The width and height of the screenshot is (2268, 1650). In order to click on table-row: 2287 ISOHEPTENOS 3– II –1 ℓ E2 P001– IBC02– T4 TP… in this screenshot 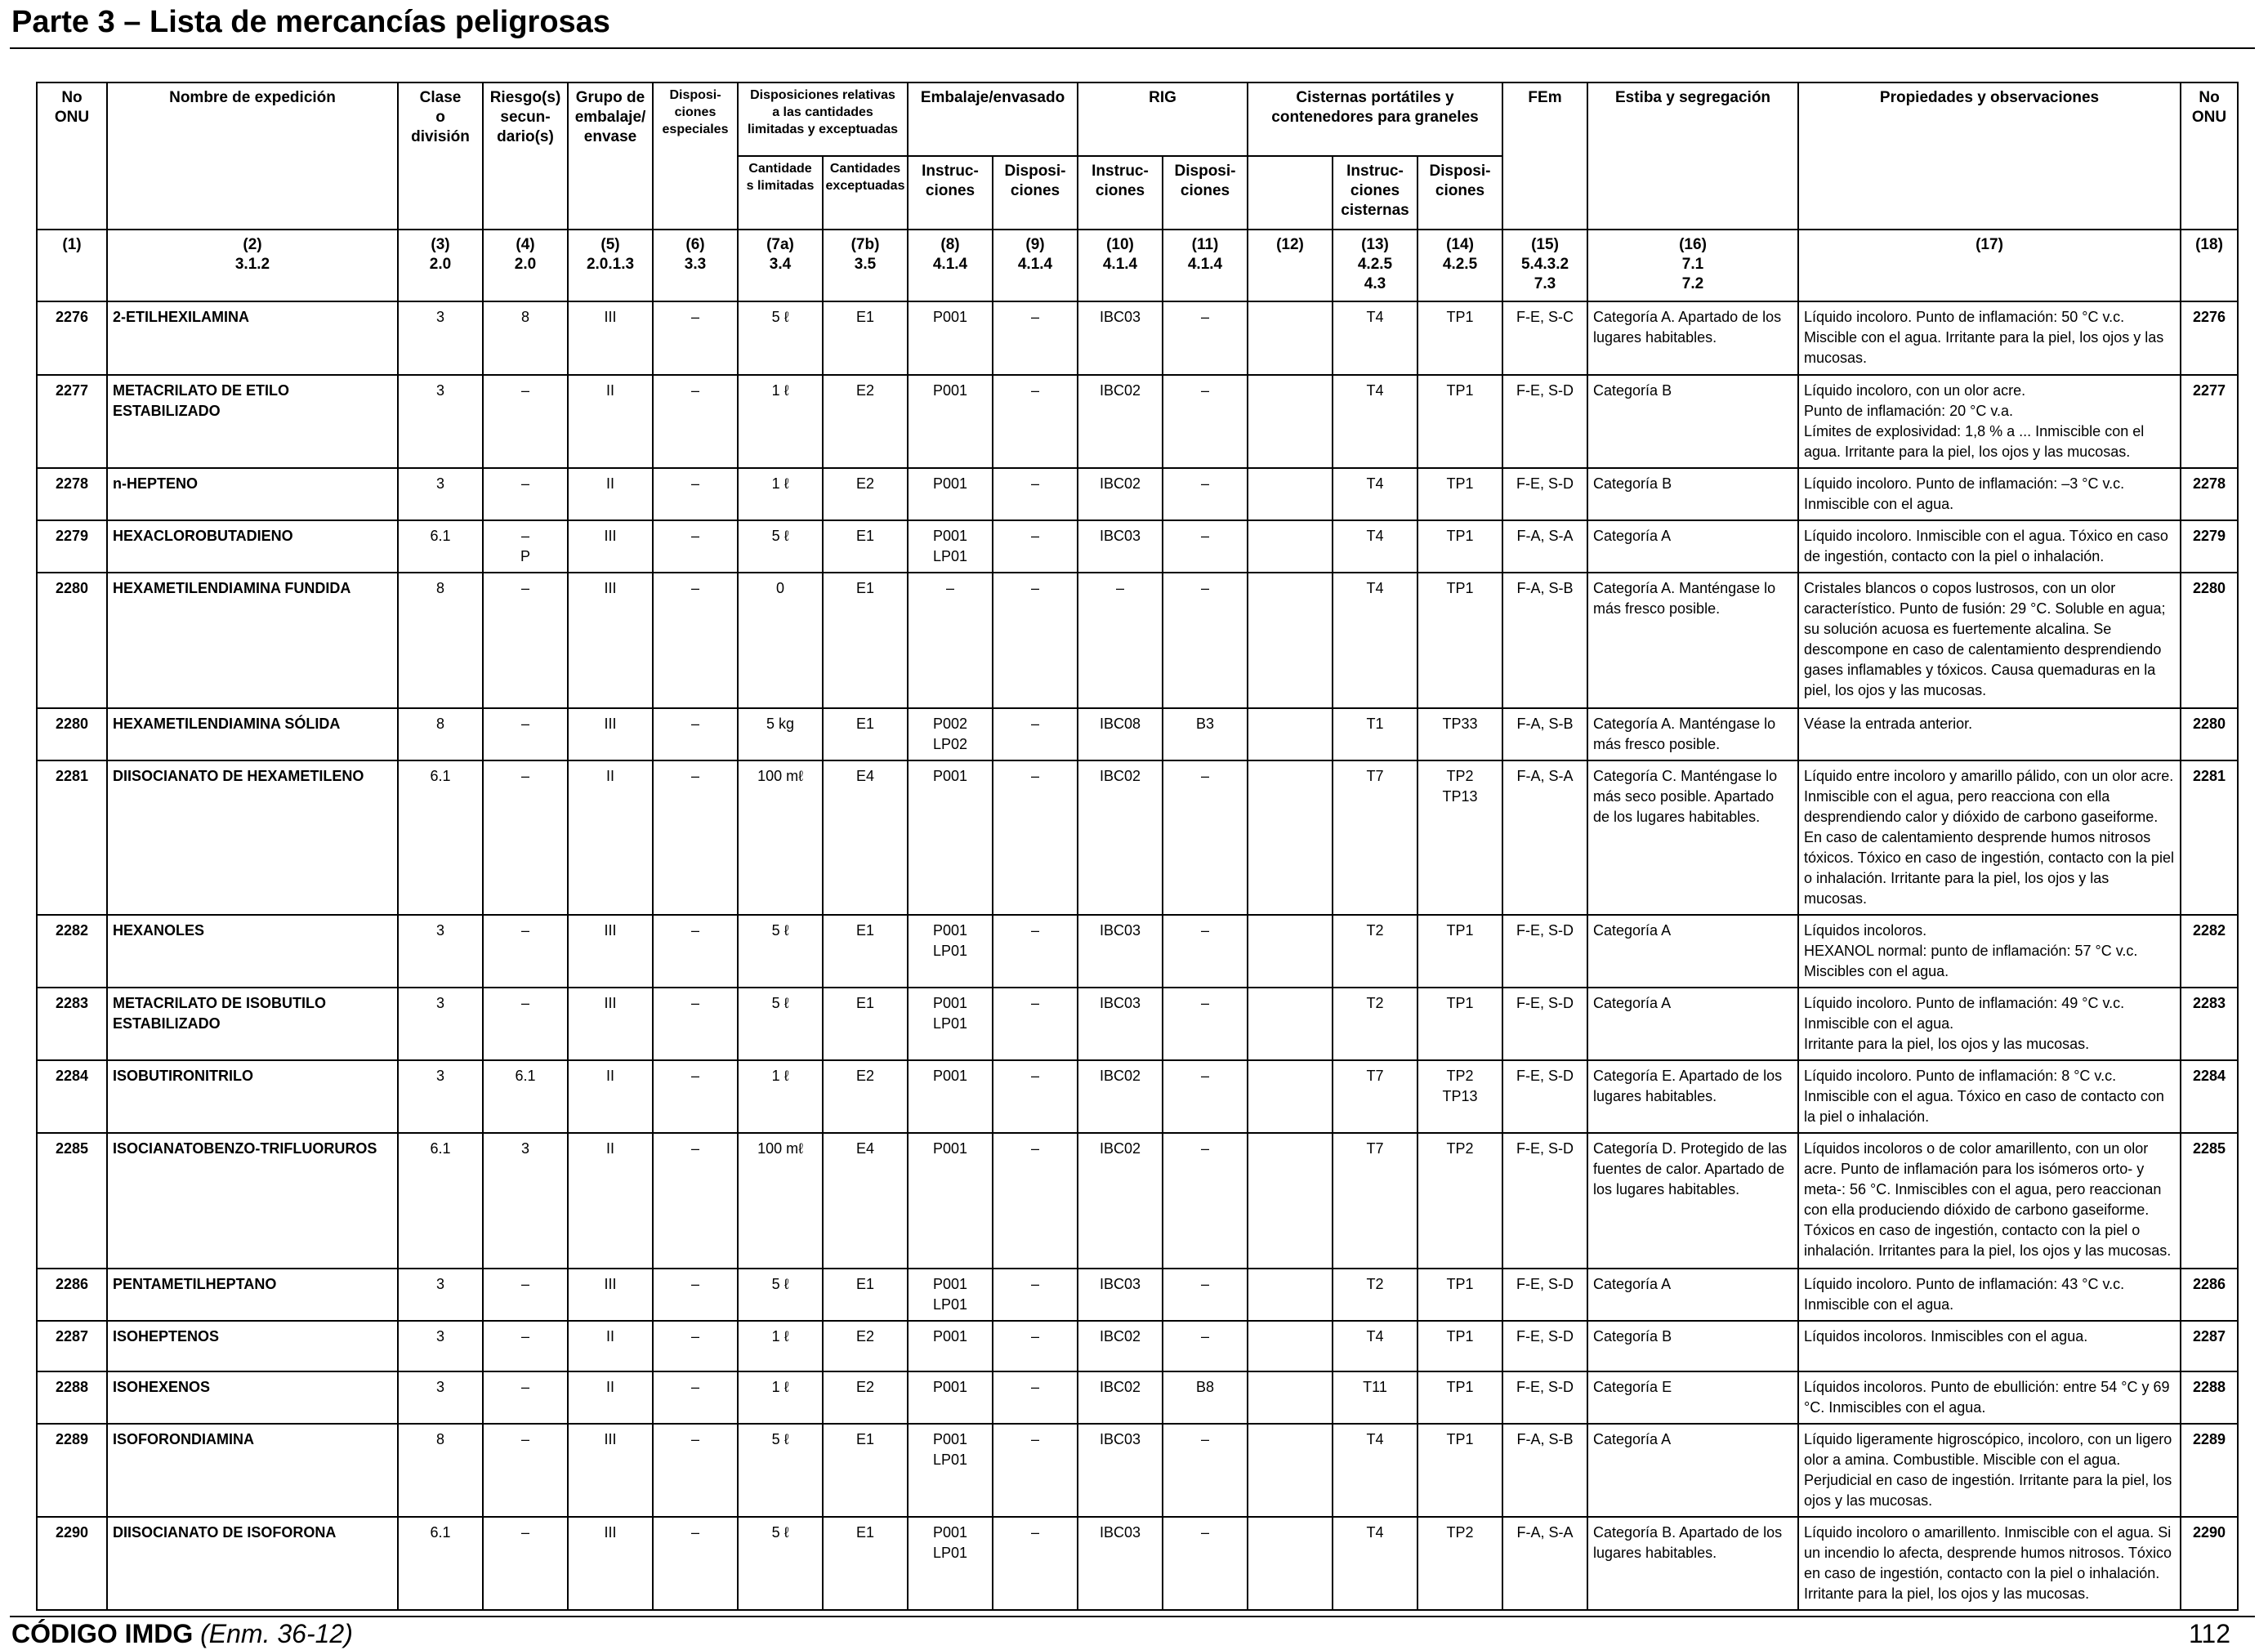, I will do `click(1137, 1346)`.